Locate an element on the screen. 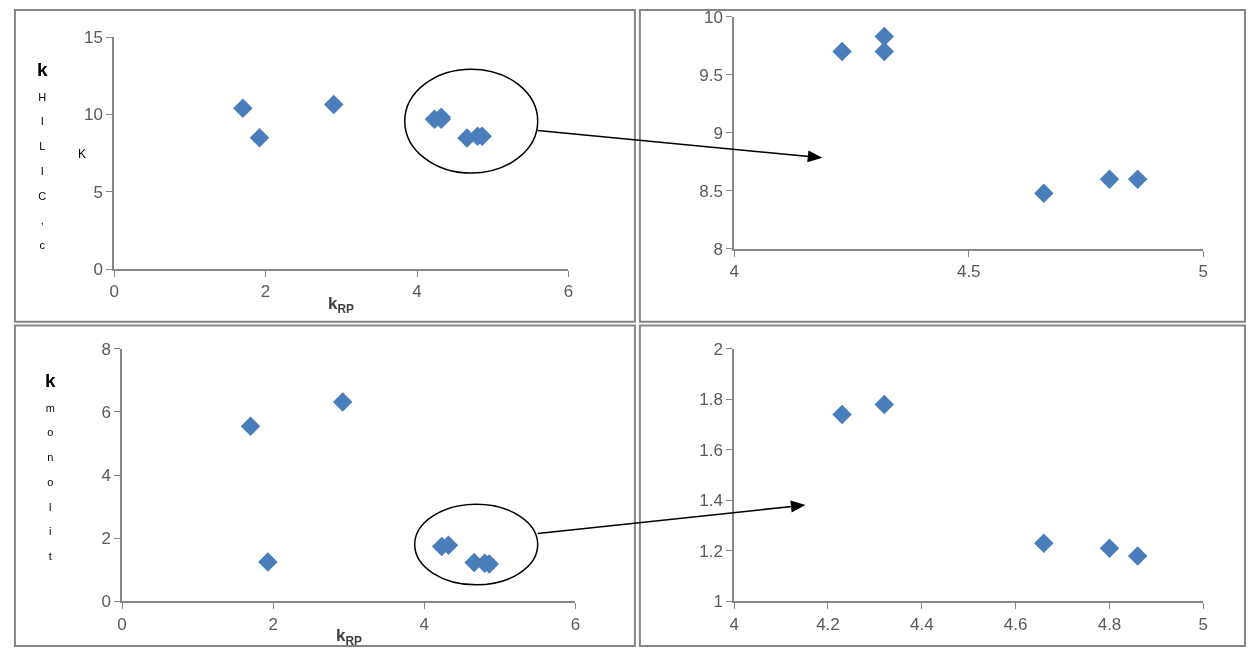 The image size is (1251, 657). y-tick-label: 4 is located at coordinates (106, 476).